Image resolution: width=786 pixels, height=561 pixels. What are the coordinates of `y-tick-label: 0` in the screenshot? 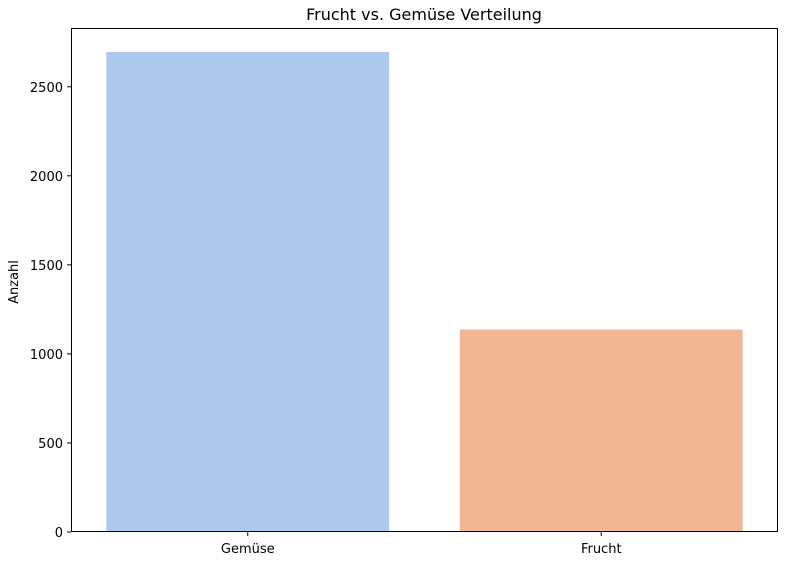 It's located at (59, 533).